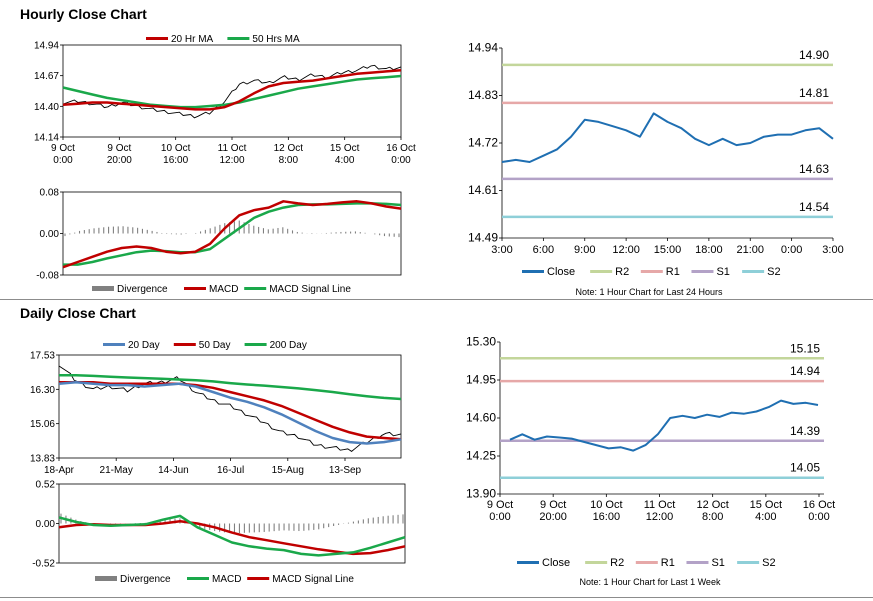  What do you see at coordinates (144, 345) in the screenshot?
I see `daily-price-legend-label: 20 Day` at bounding box center [144, 345].